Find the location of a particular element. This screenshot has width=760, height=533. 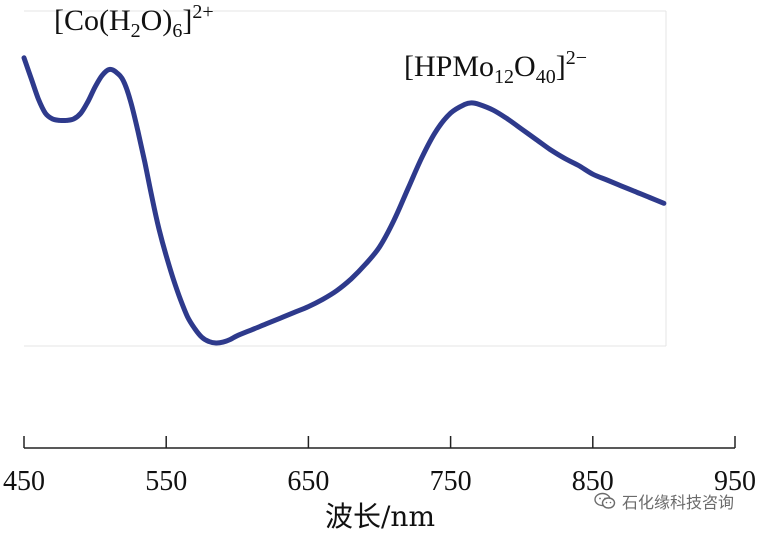

x-tick-label-650: 650 is located at coordinates (308, 481).